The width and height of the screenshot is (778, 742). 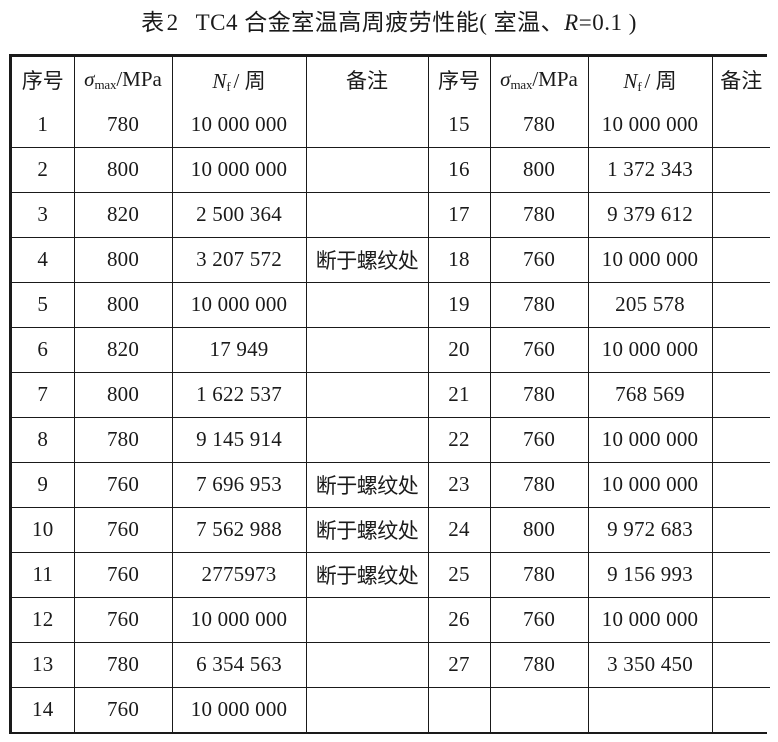 I want to click on table-row: 10 760 7 562 988 断于螺纹处 24 800 9 972 683, so click(x=391, y=529).